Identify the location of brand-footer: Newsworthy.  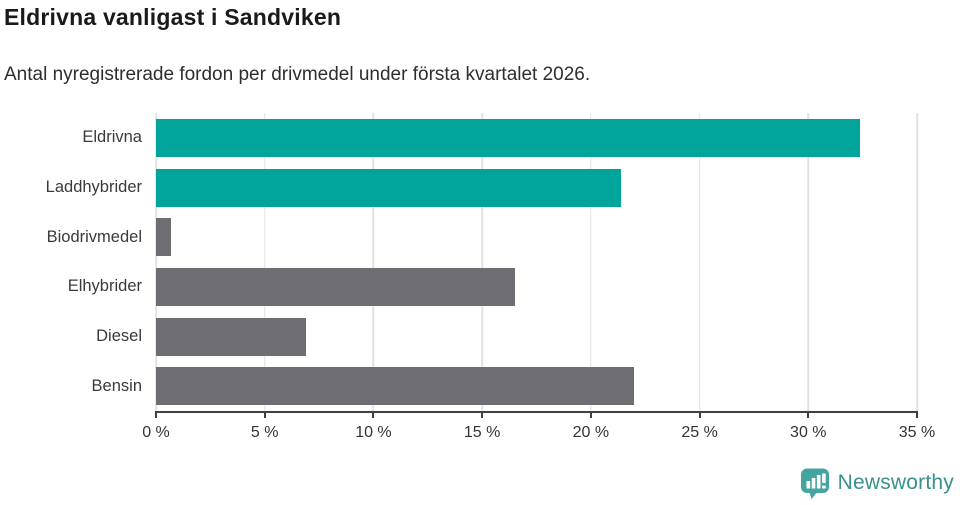
(876, 483).